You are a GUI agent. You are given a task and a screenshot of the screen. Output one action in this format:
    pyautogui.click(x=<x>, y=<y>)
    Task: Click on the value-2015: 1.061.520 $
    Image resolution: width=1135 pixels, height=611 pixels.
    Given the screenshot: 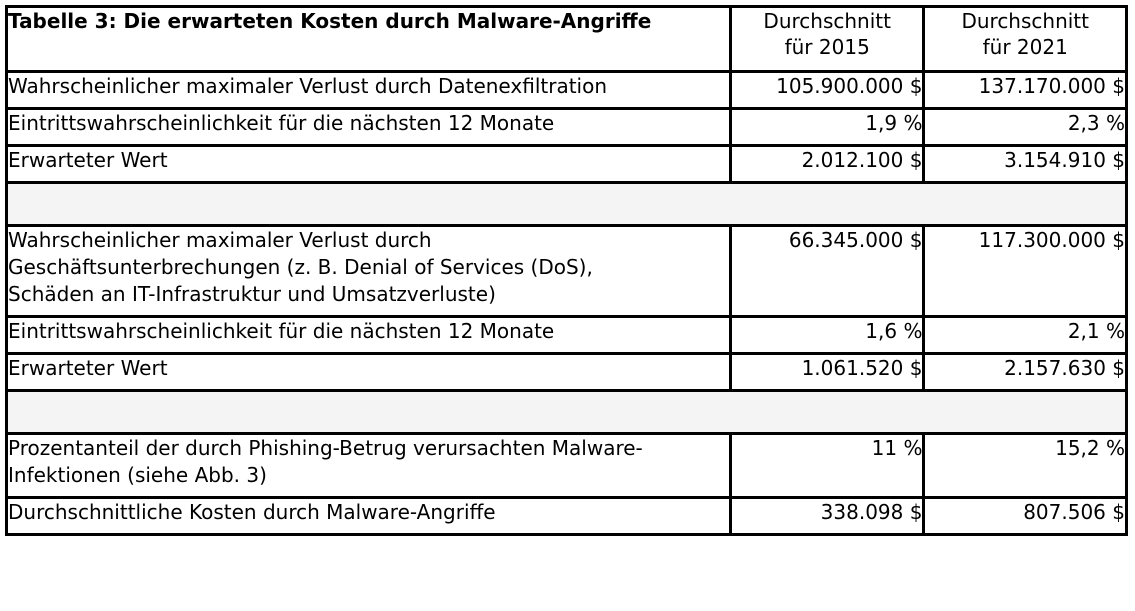 What is the action you would take?
    pyautogui.click(x=827, y=372)
    